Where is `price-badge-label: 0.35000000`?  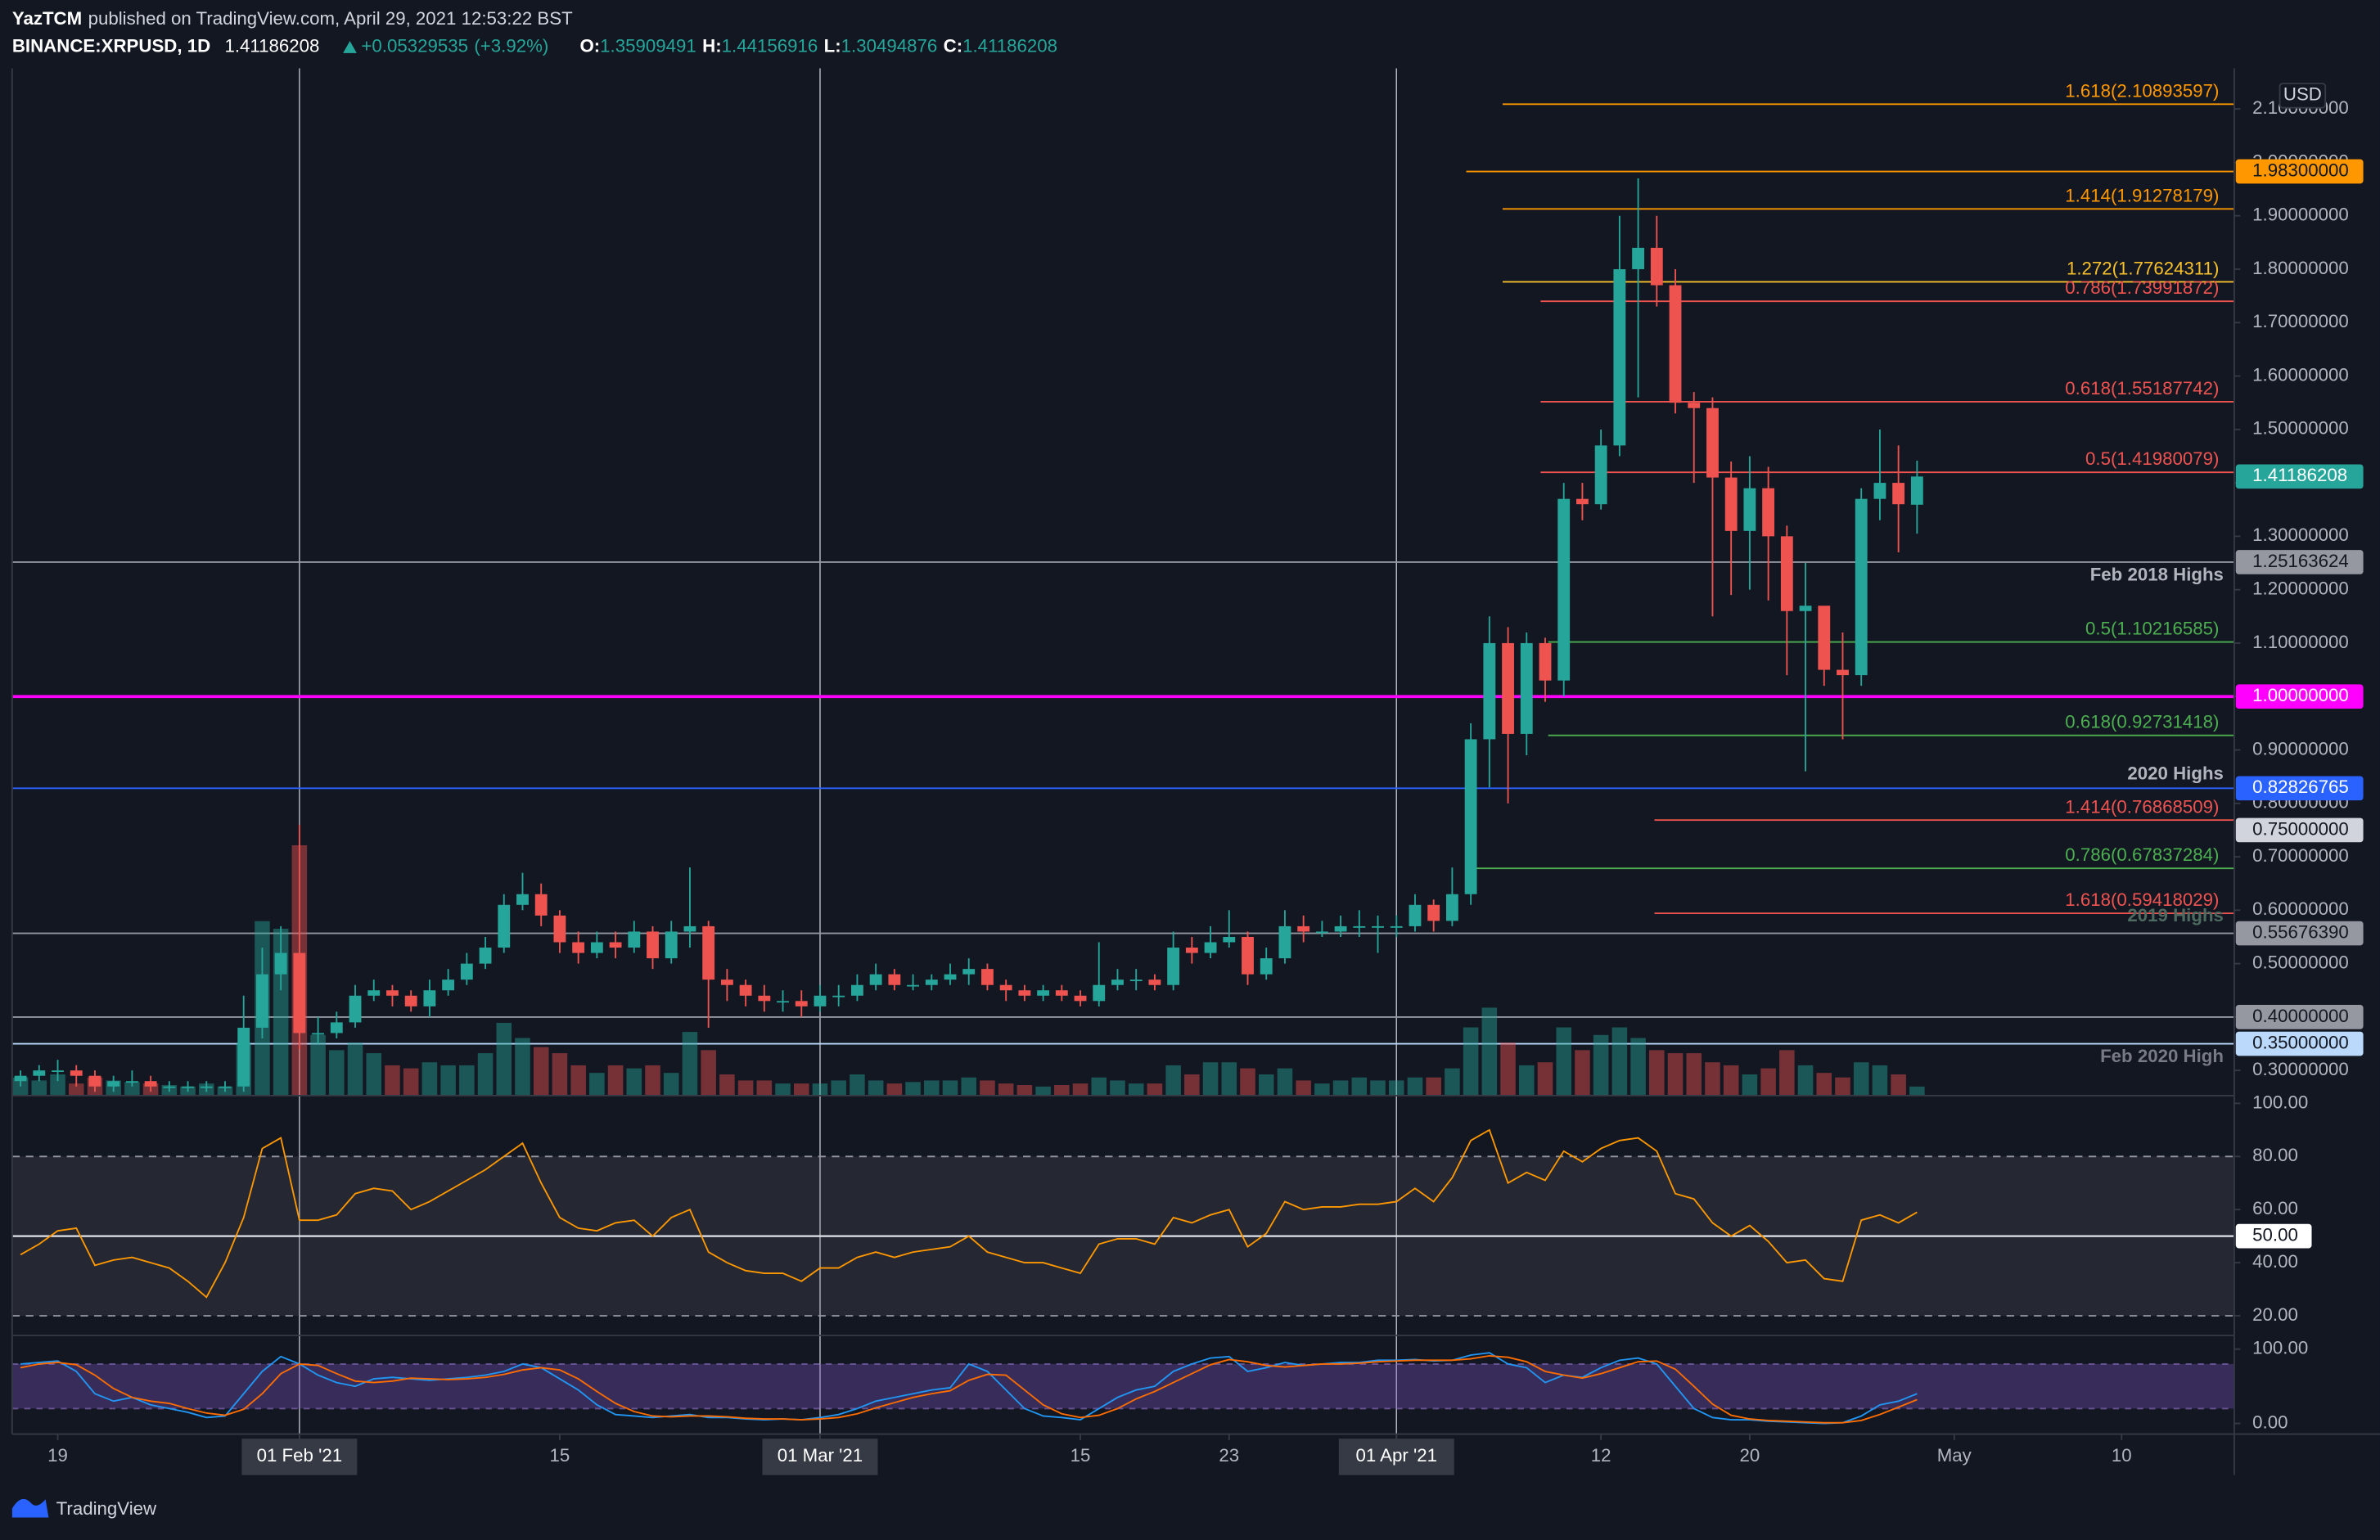 price-badge-label: 0.35000000 is located at coordinates (2300, 1042).